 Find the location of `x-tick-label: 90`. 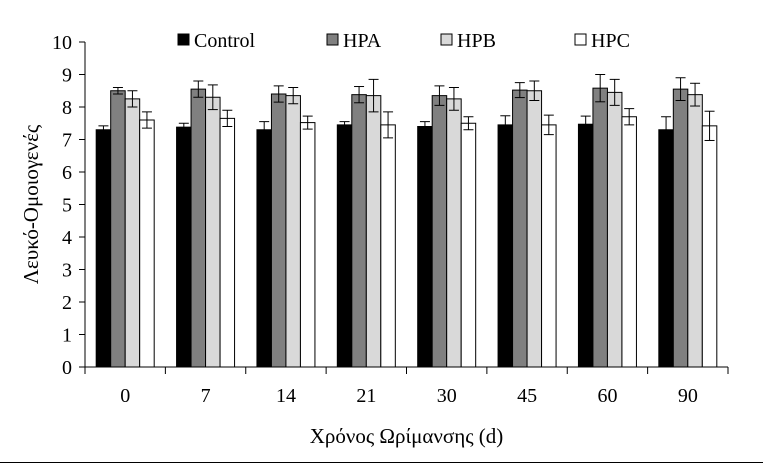

x-tick-label: 90 is located at coordinates (688, 396).